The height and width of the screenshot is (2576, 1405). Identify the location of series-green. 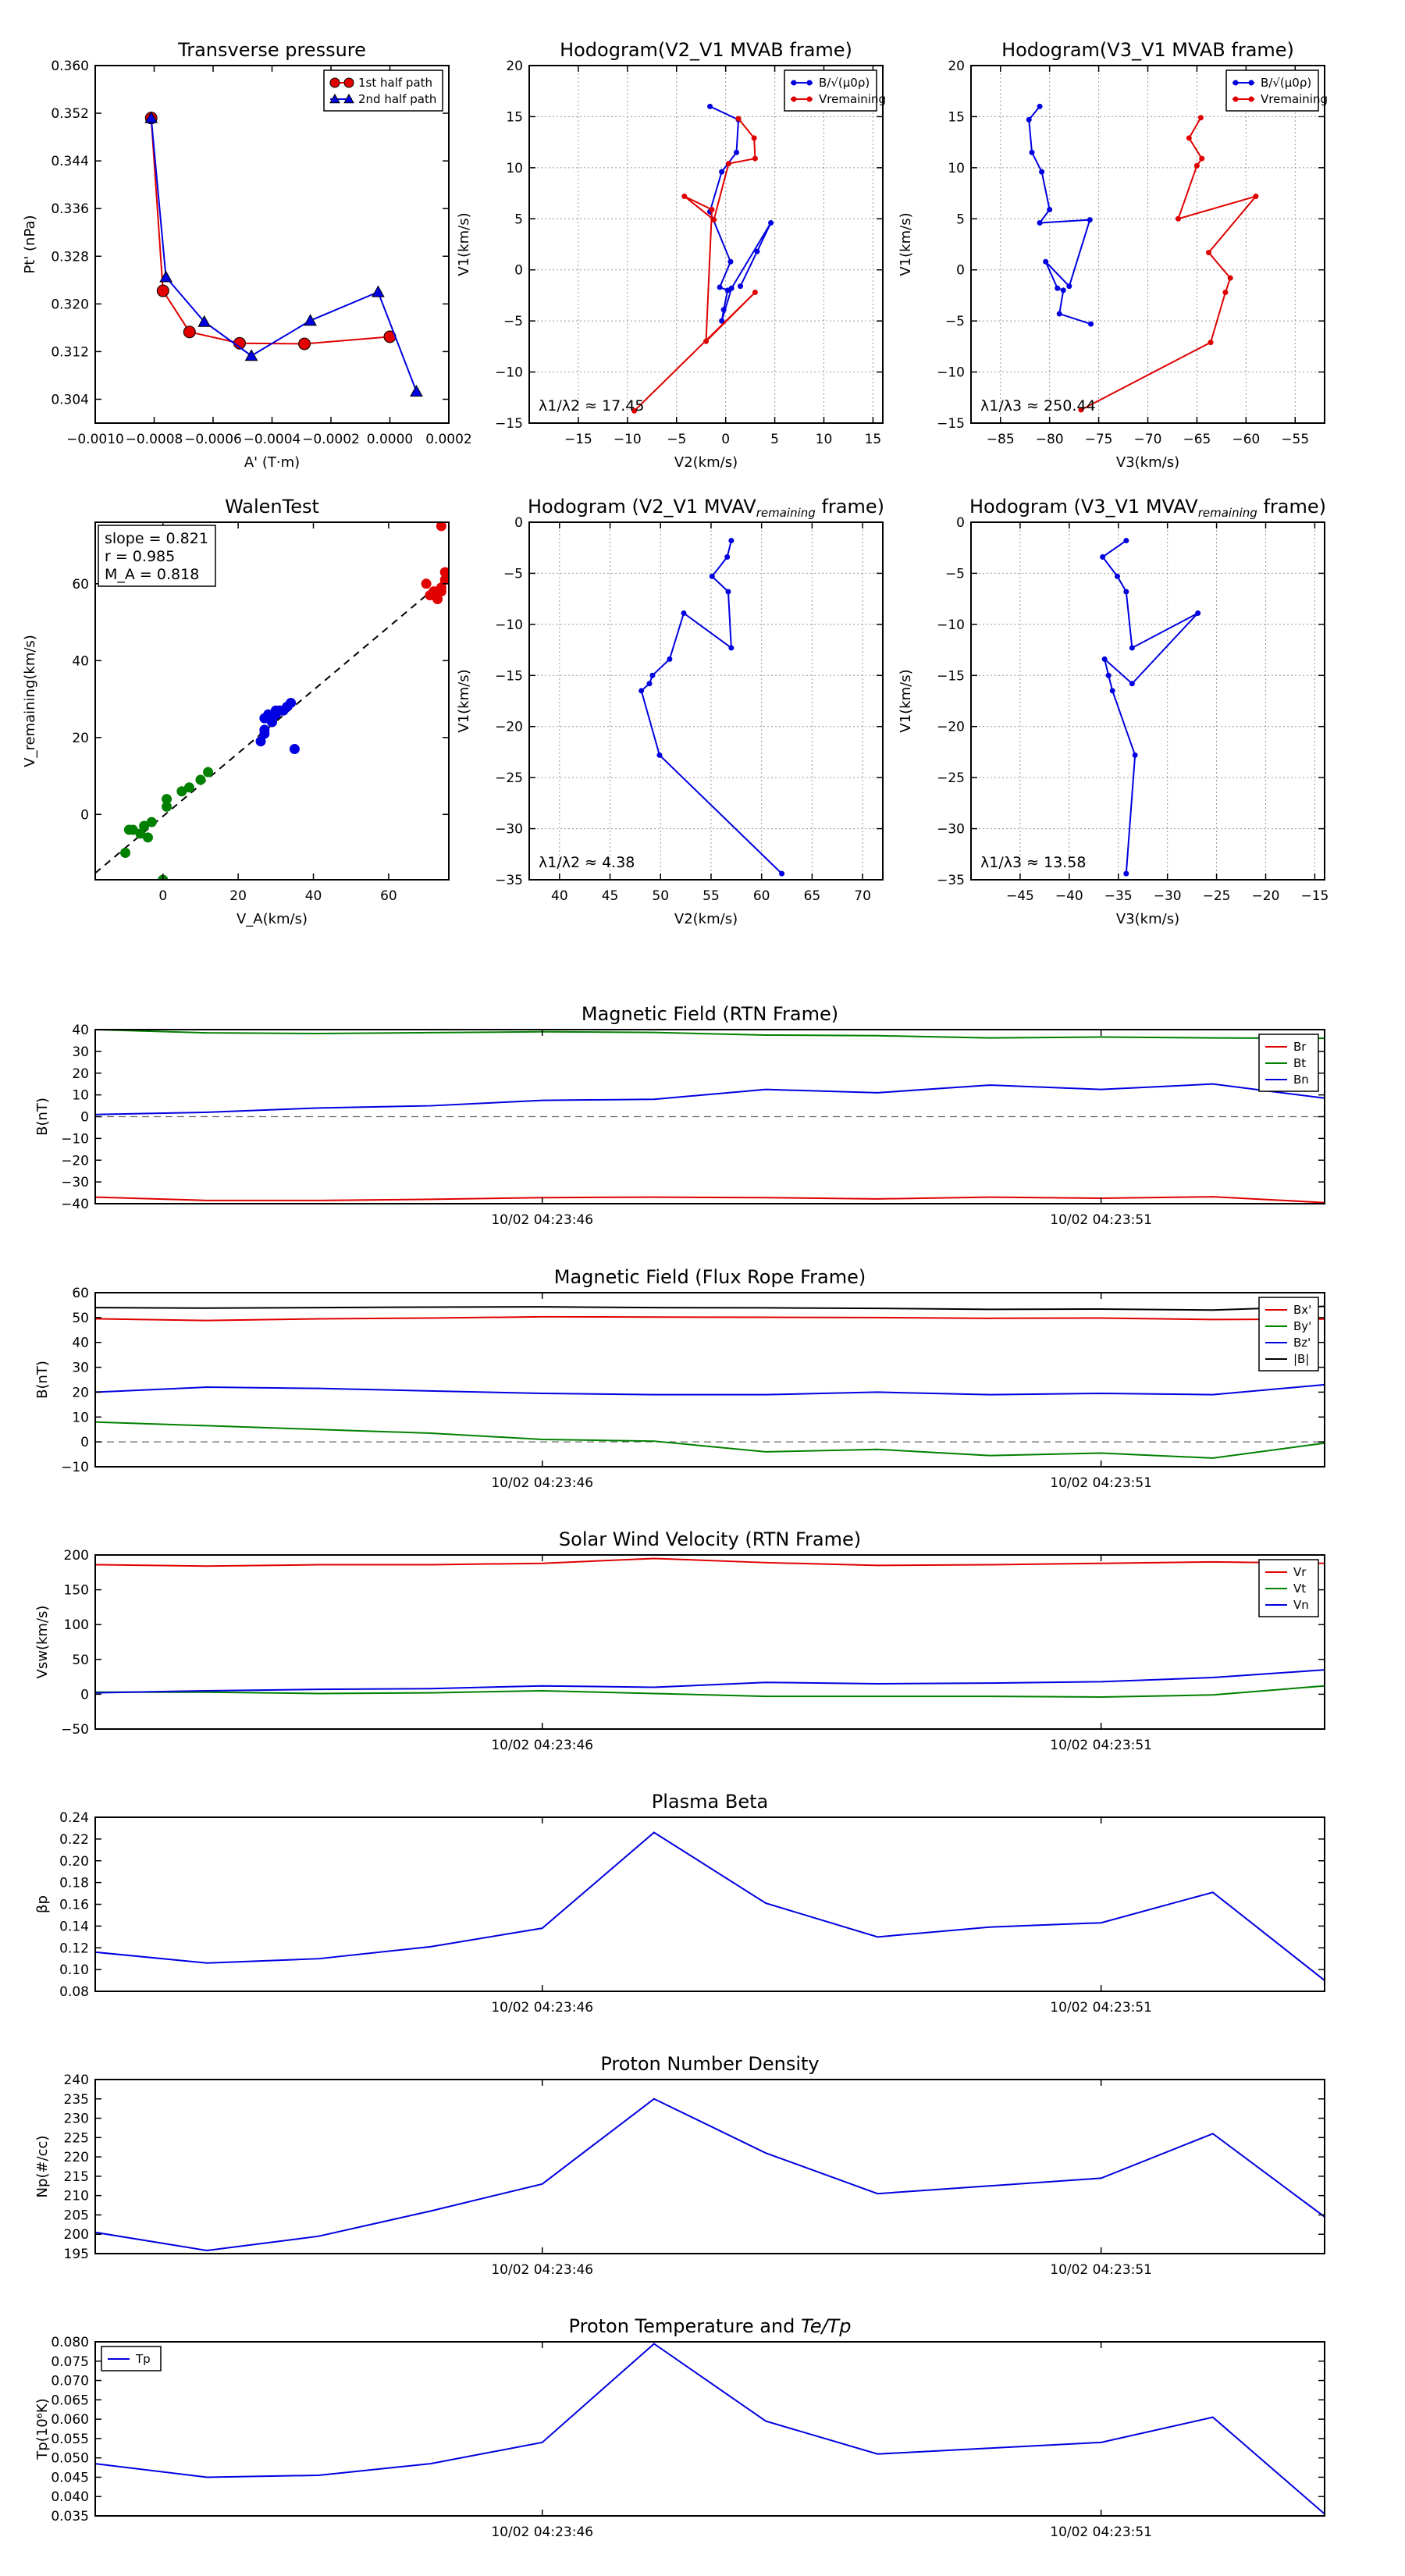
(167, 823).